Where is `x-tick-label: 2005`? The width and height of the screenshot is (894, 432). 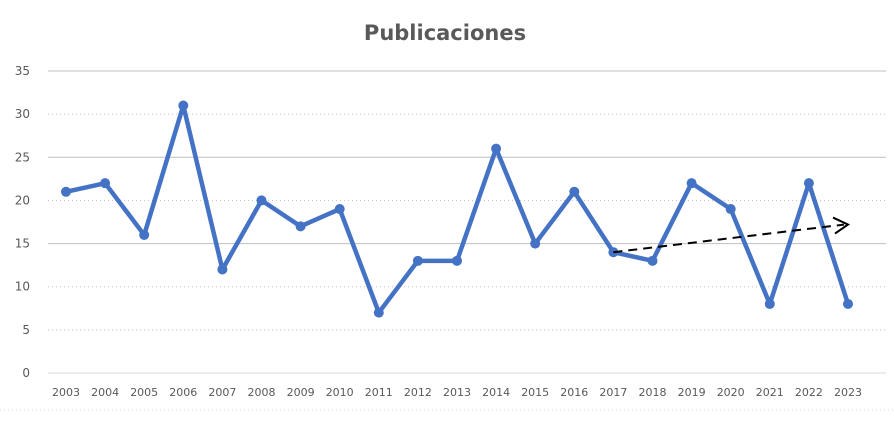
x-tick-label: 2005 is located at coordinates (144, 392).